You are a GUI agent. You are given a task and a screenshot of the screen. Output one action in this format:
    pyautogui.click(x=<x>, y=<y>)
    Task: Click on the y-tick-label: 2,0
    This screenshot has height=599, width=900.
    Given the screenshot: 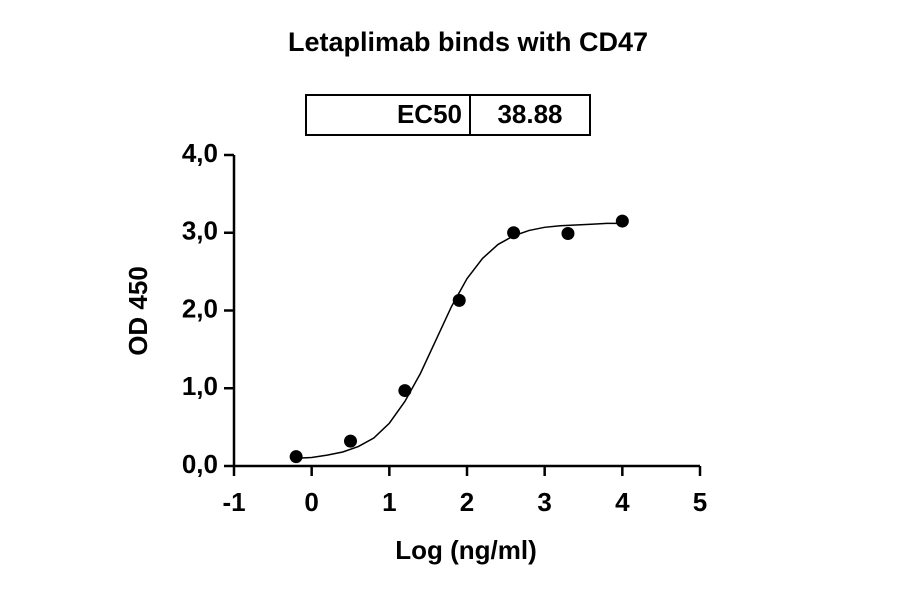 What is the action you would take?
    pyautogui.click(x=200, y=308)
    